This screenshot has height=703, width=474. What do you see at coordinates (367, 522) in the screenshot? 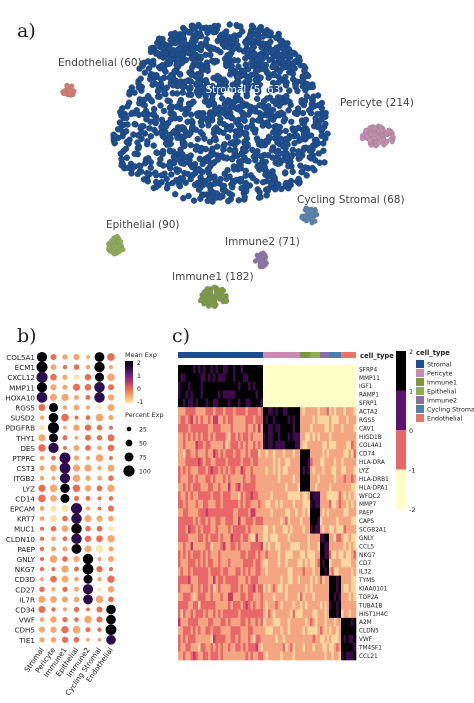
I see `heatmap-gene-label: CAPS` at bounding box center [367, 522].